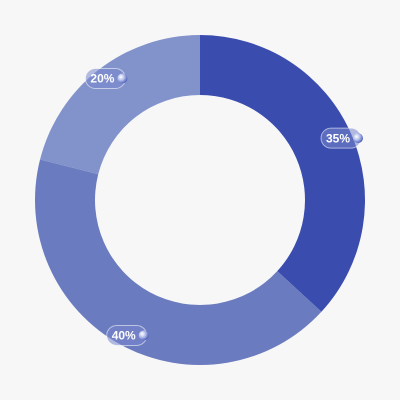  What do you see at coordinates (338, 138) in the screenshot?
I see `value-label: 35%` at bounding box center [338, 138].